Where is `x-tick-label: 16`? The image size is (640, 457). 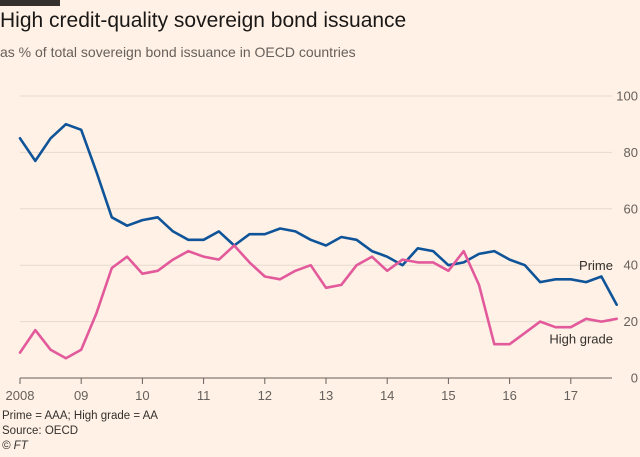
x-tick-label: 16 is located at coordinates (509, 395).